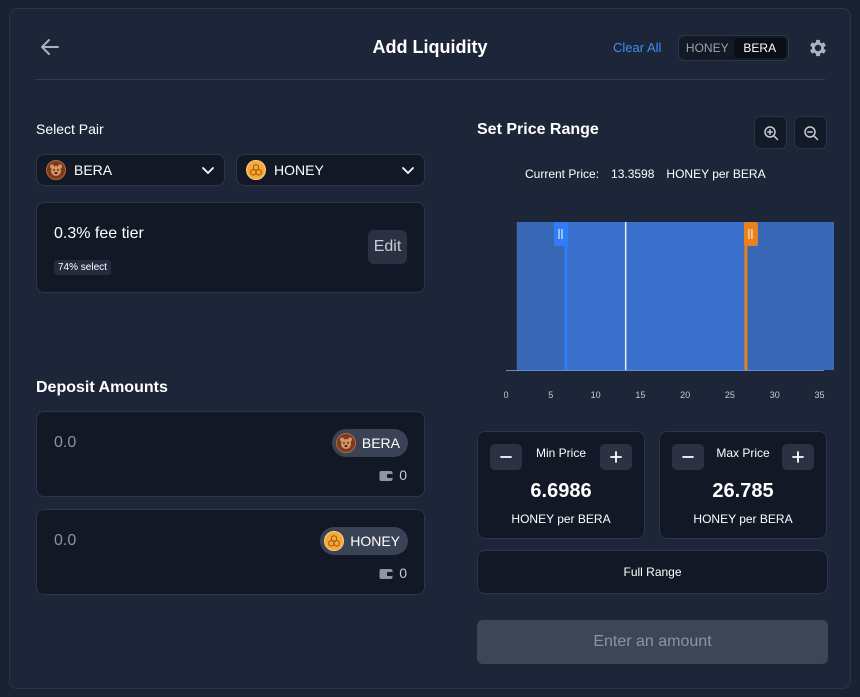 This screenshot has height=697, width=860. What do you see at coordinates (538, 129) in the screenshot?
I see `set-price-range-heading: Set Price Range` at bounding box center [538, 129].